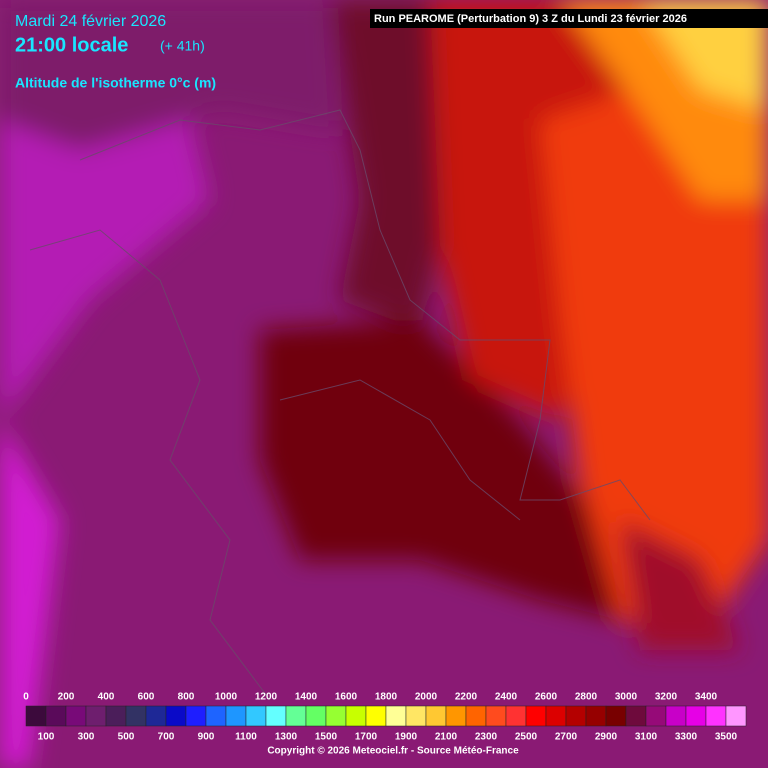 This screenshot has width=768, height=768. Describe the element at coordinates (626, 697) in the screenshot. I see `legend-label: 3000` at that location.